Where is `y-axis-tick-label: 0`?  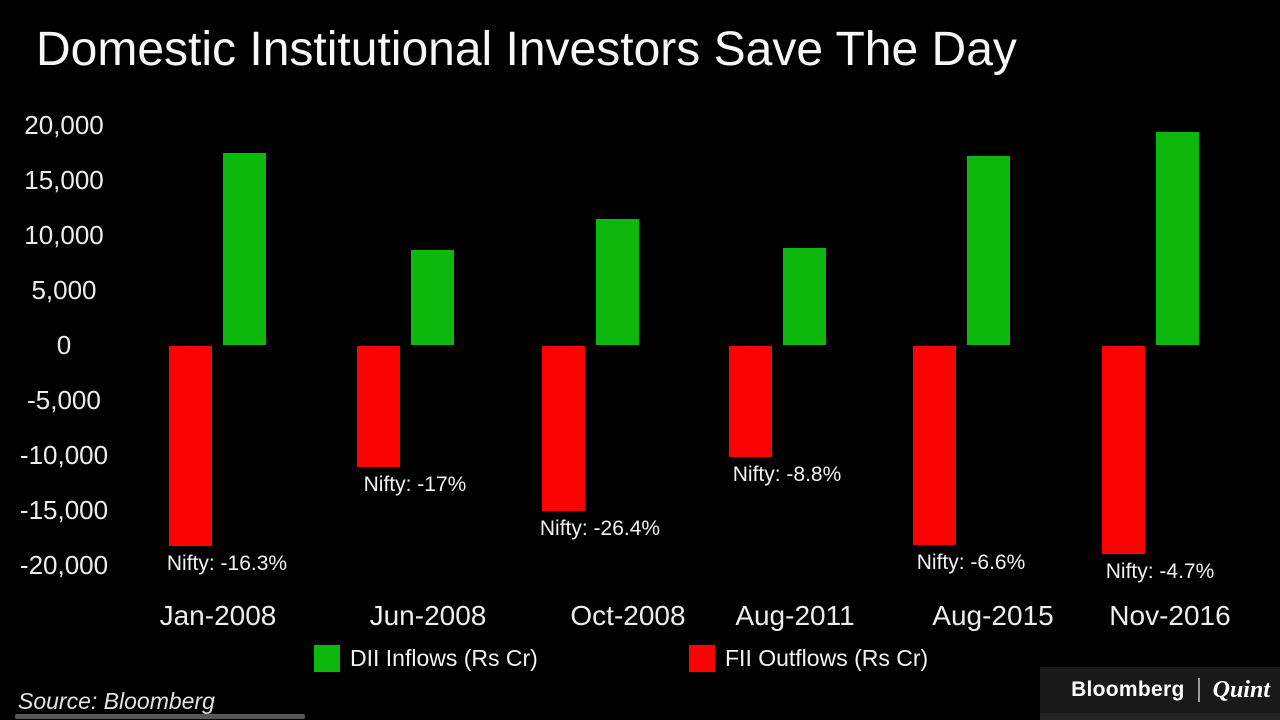
y-axis-tick-label: 0 is located at coordinates (64, 345).